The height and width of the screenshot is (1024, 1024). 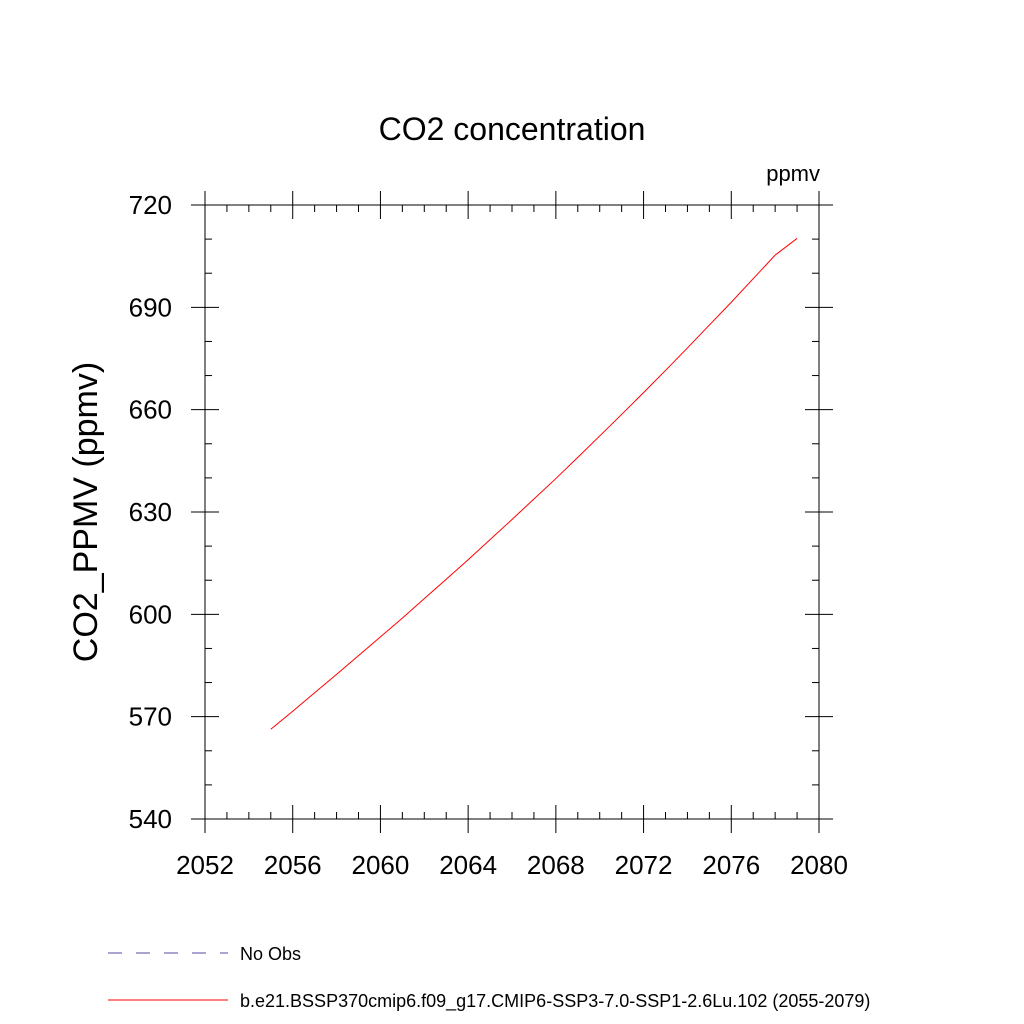 I want to click on y-tick-label: 540, so click(x=150, y=819).